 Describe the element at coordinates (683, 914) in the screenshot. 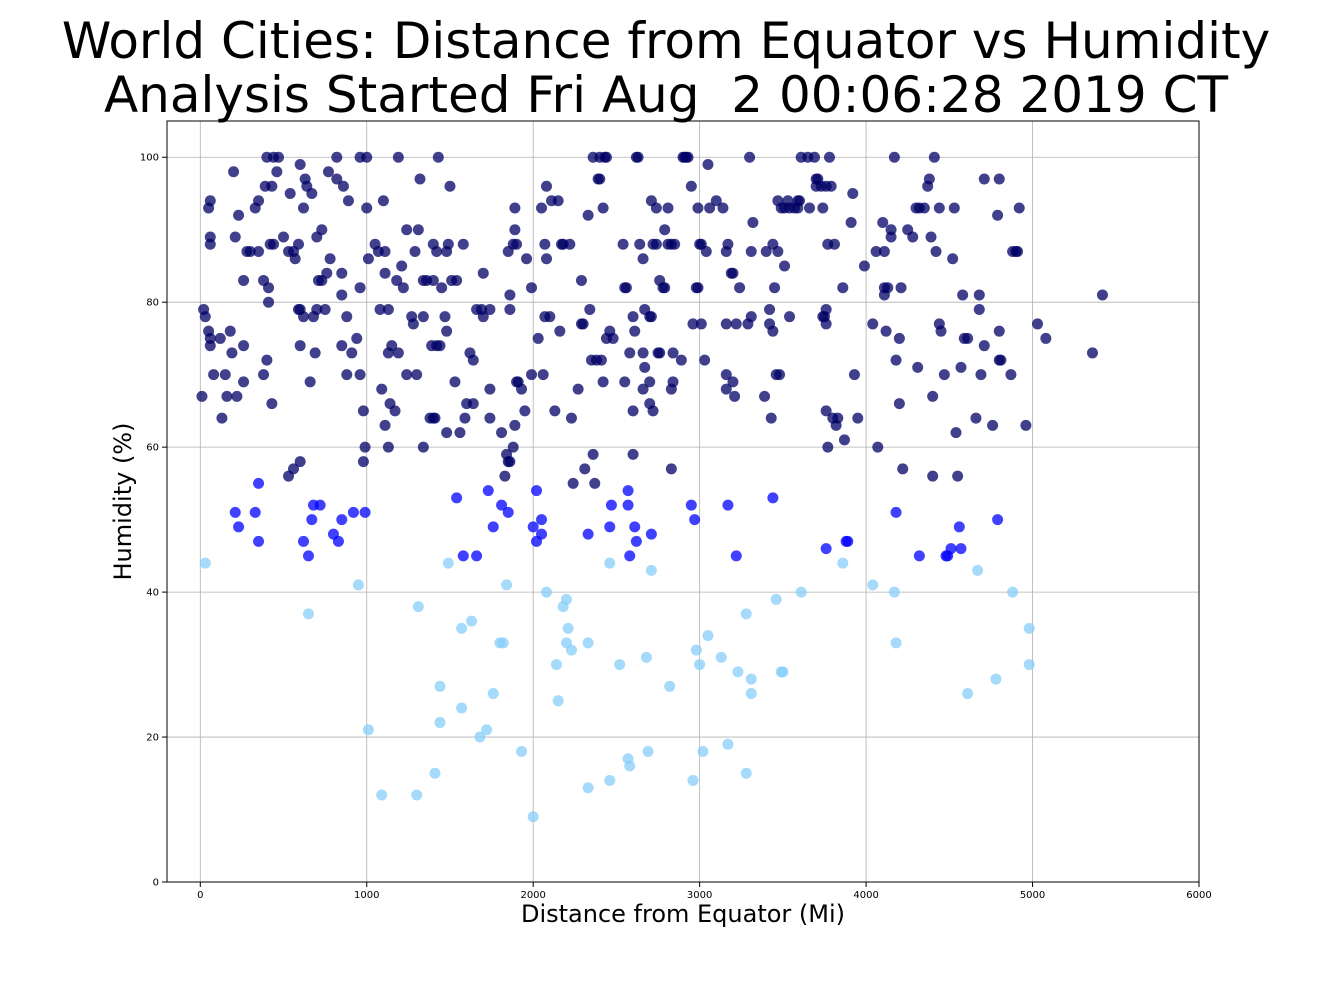

I see `x-axis-label: Distance from Equator (Mi)` at that location.